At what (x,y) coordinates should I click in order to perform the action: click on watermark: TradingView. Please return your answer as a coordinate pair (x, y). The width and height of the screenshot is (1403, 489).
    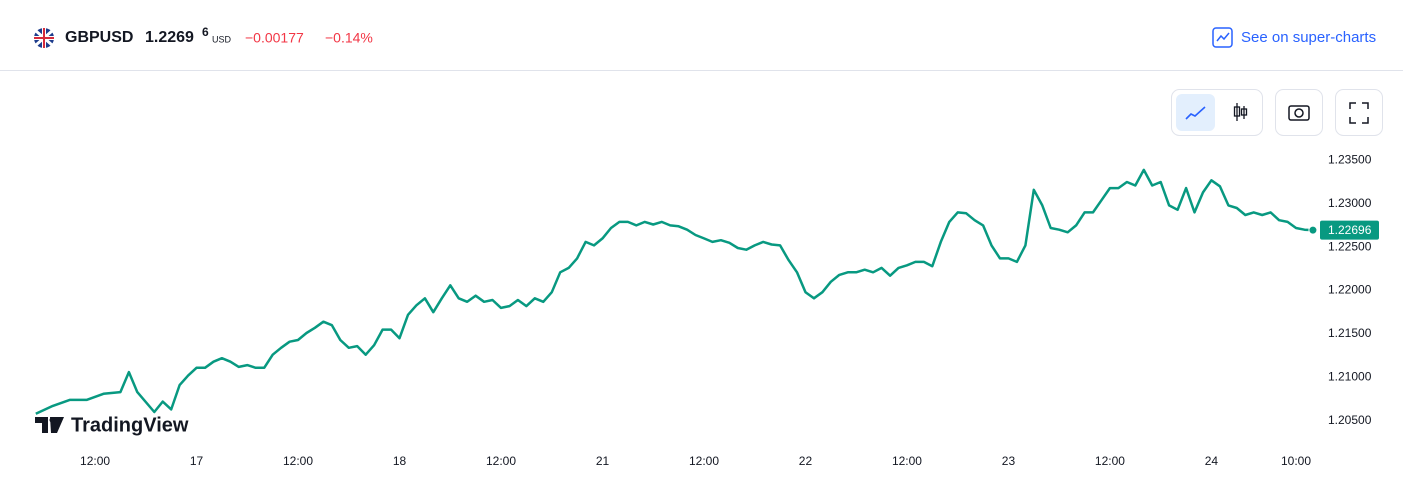
    Looking at the image, I should click on (112, 425).